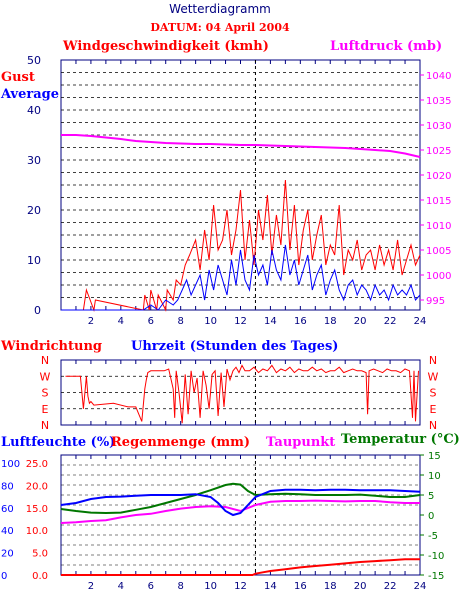 The height and width of the screenshot is (599, 461). I want to click on wind-x-label: 10, so click(210, 321).